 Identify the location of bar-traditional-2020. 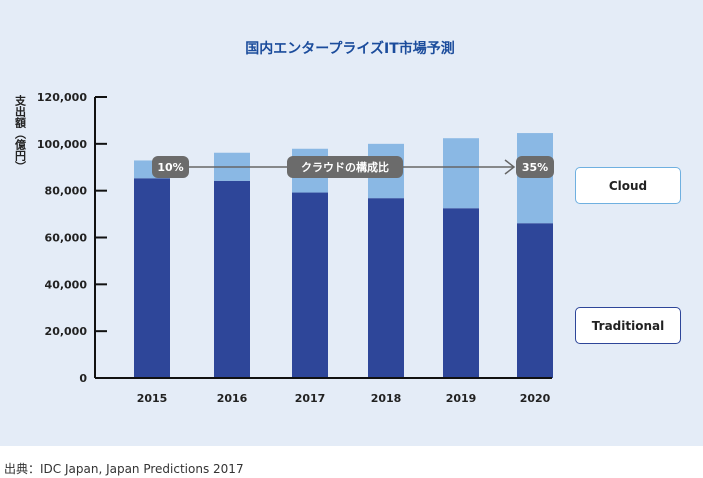
(535, 300).